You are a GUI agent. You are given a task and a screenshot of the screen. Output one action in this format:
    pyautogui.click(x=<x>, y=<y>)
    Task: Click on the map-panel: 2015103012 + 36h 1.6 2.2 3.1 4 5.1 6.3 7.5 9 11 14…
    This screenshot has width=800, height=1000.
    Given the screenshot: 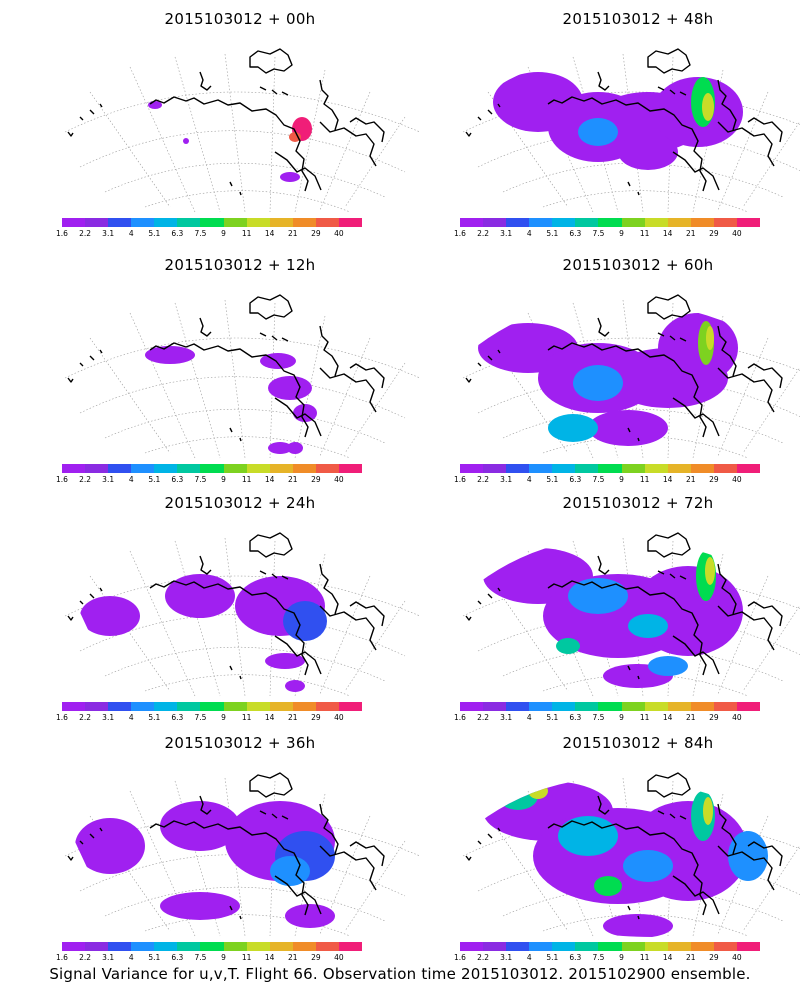 What is the action you would take?
    pyautogui.click(x=240, y=847)
    